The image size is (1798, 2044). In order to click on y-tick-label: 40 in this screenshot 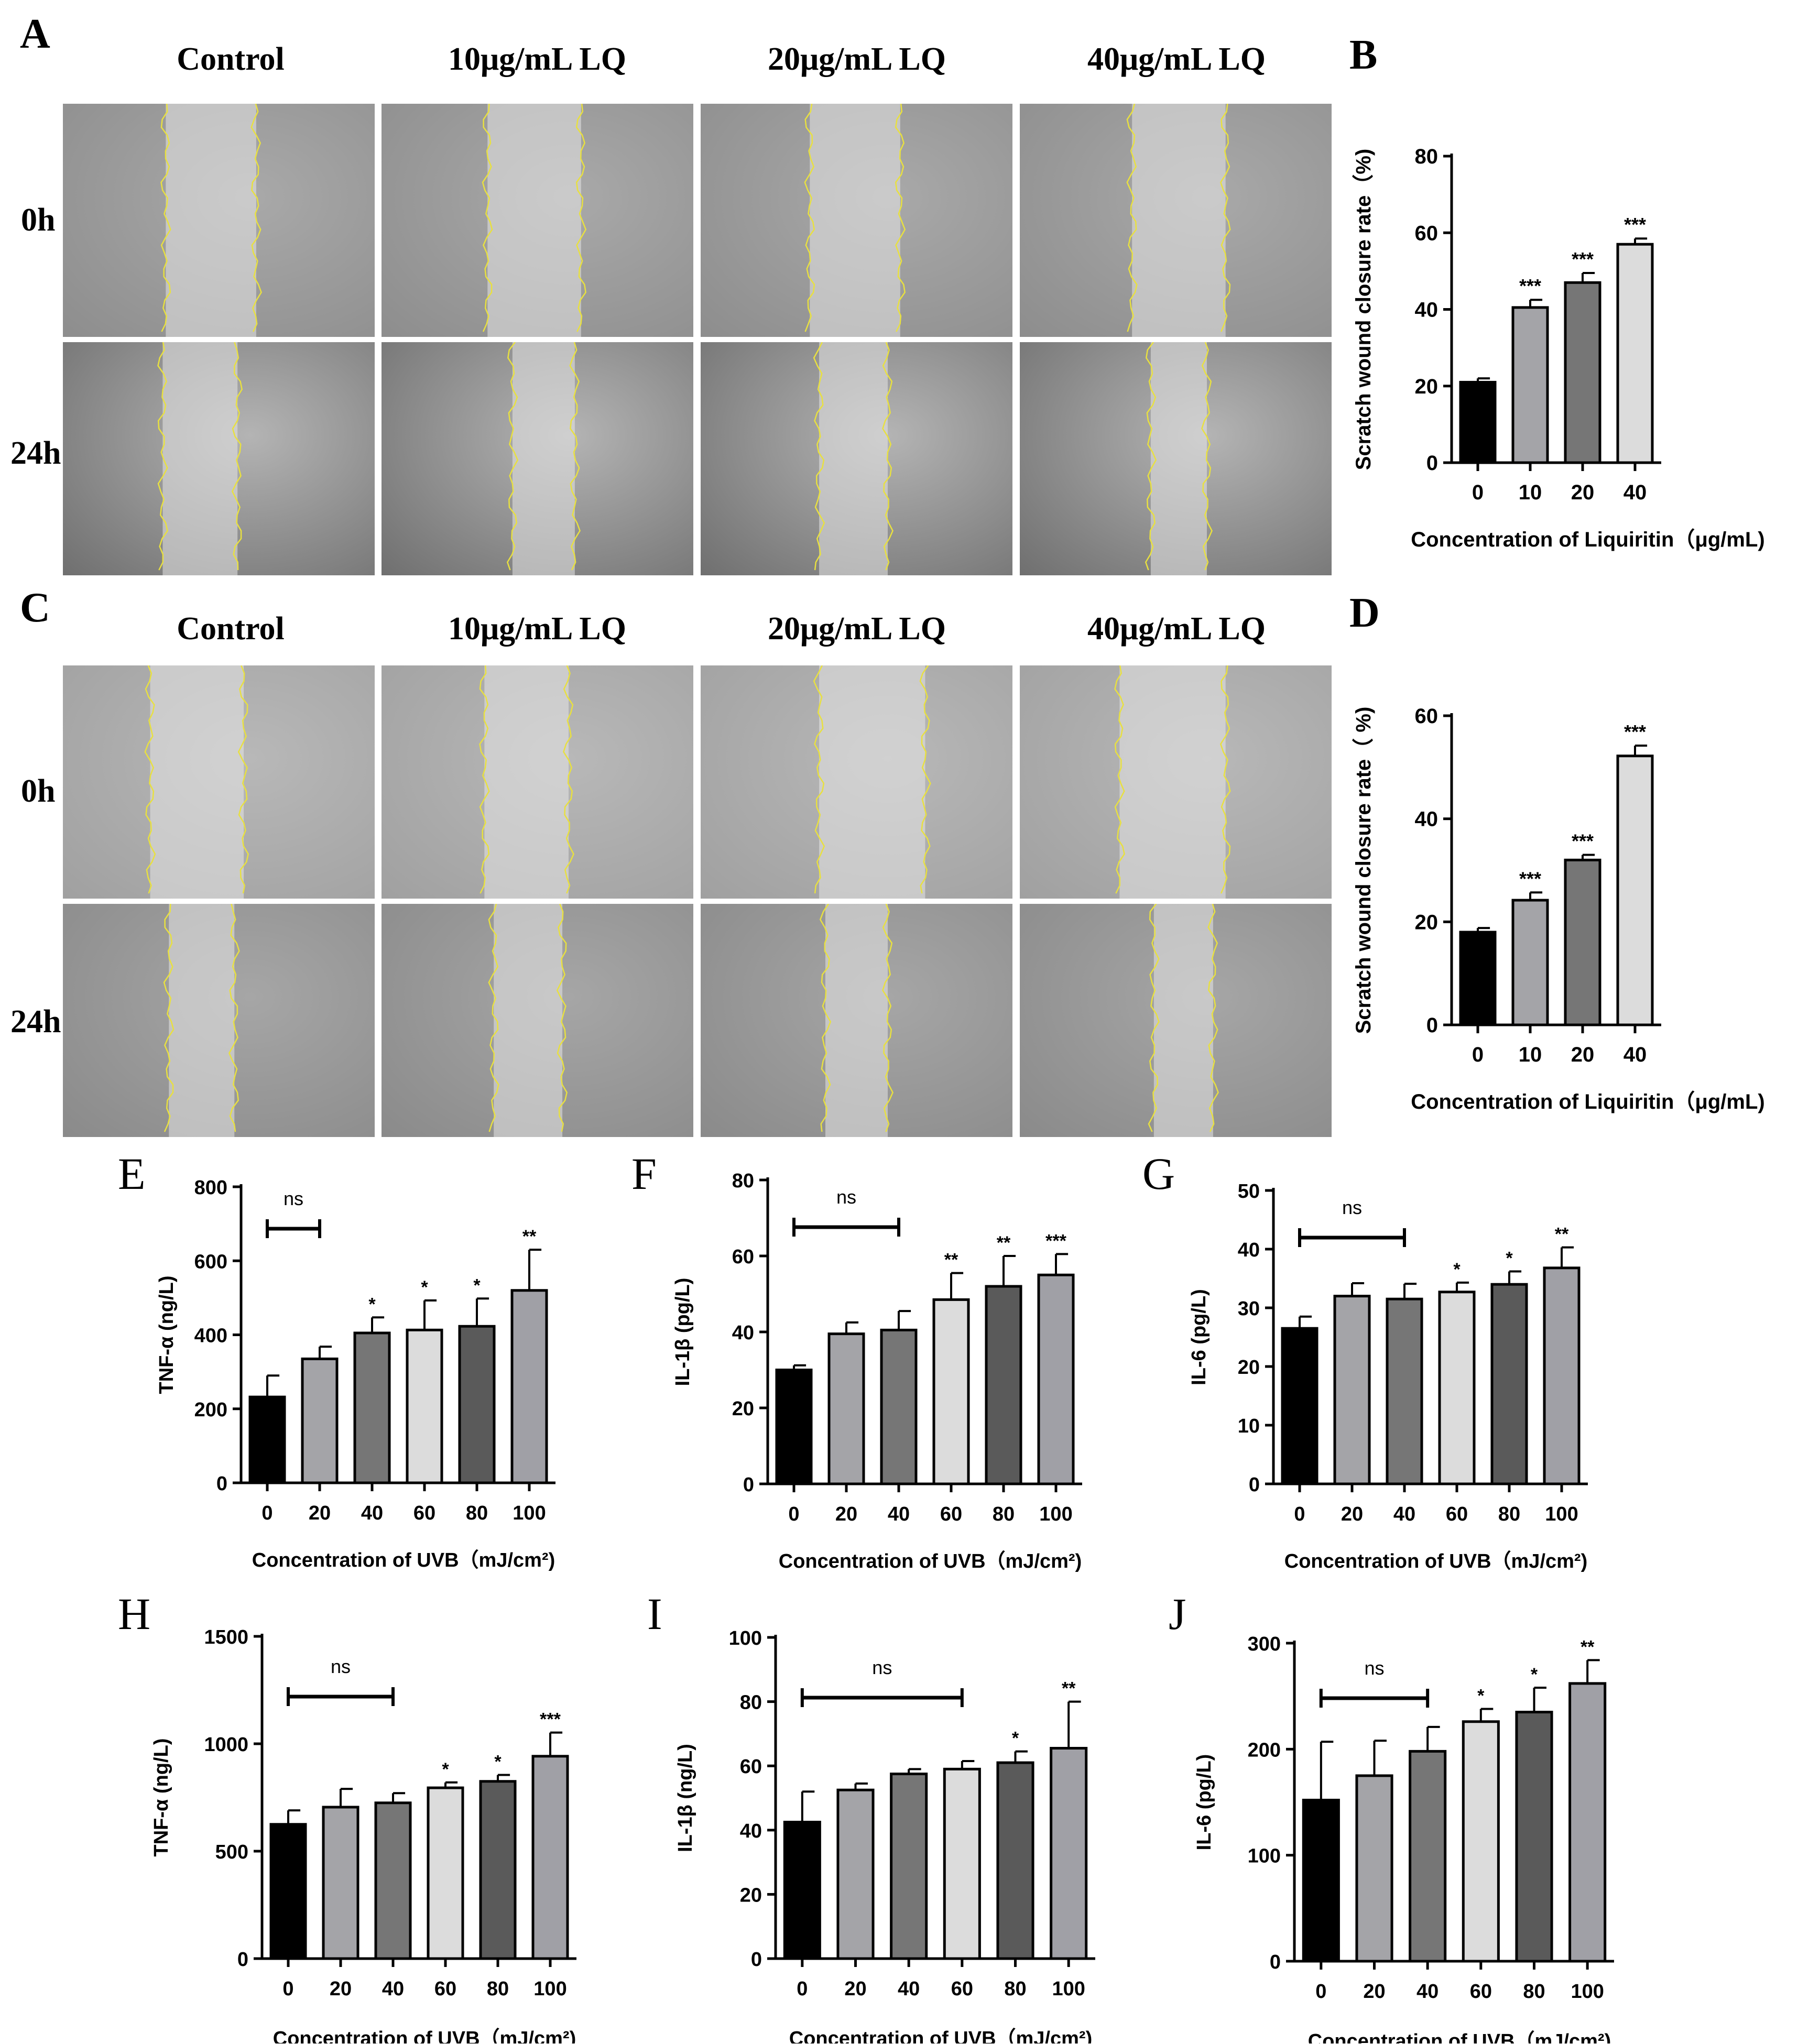, I will do `click(1427, 819)`.